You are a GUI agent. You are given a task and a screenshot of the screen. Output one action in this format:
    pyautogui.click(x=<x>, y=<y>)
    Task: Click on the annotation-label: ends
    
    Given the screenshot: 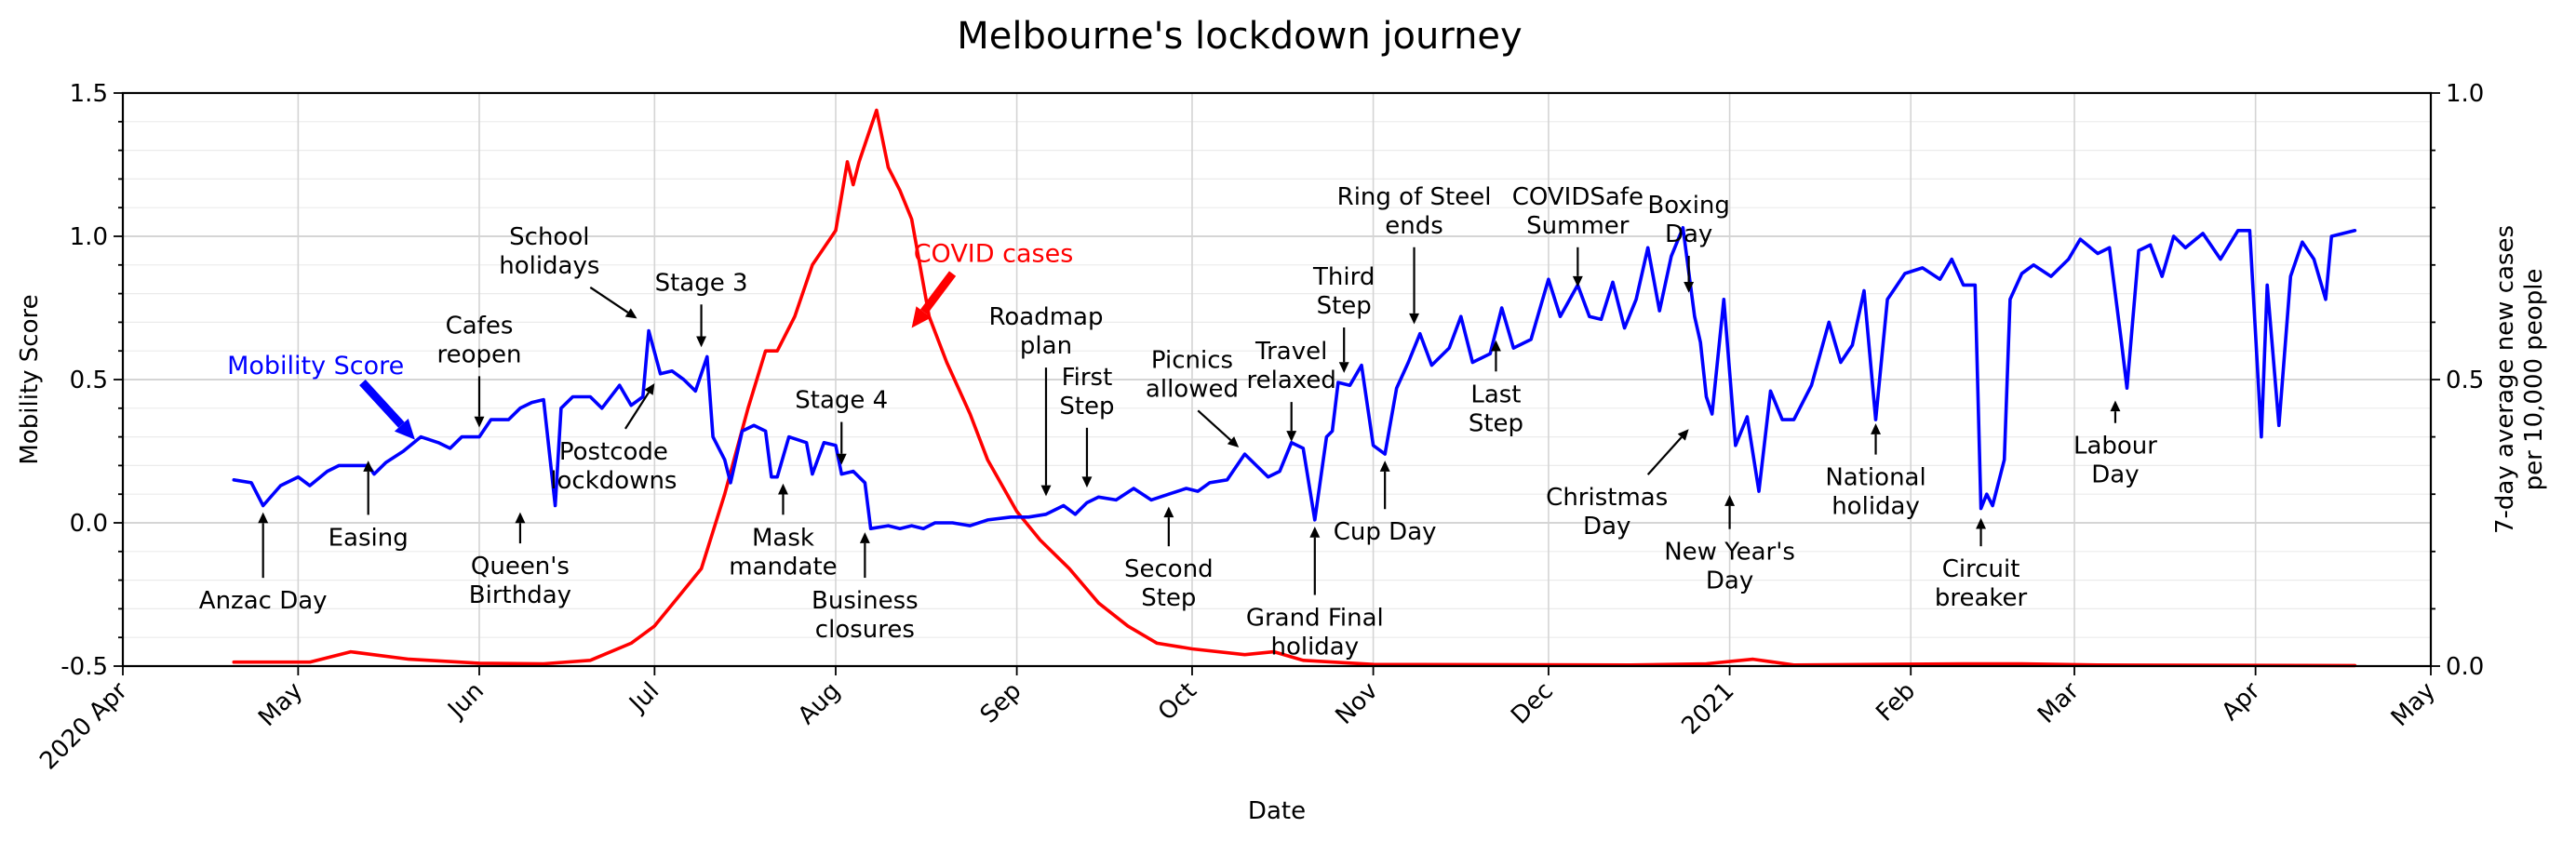 What is the action you would take?
    pyautogui.click(x=1414, y=226)
    